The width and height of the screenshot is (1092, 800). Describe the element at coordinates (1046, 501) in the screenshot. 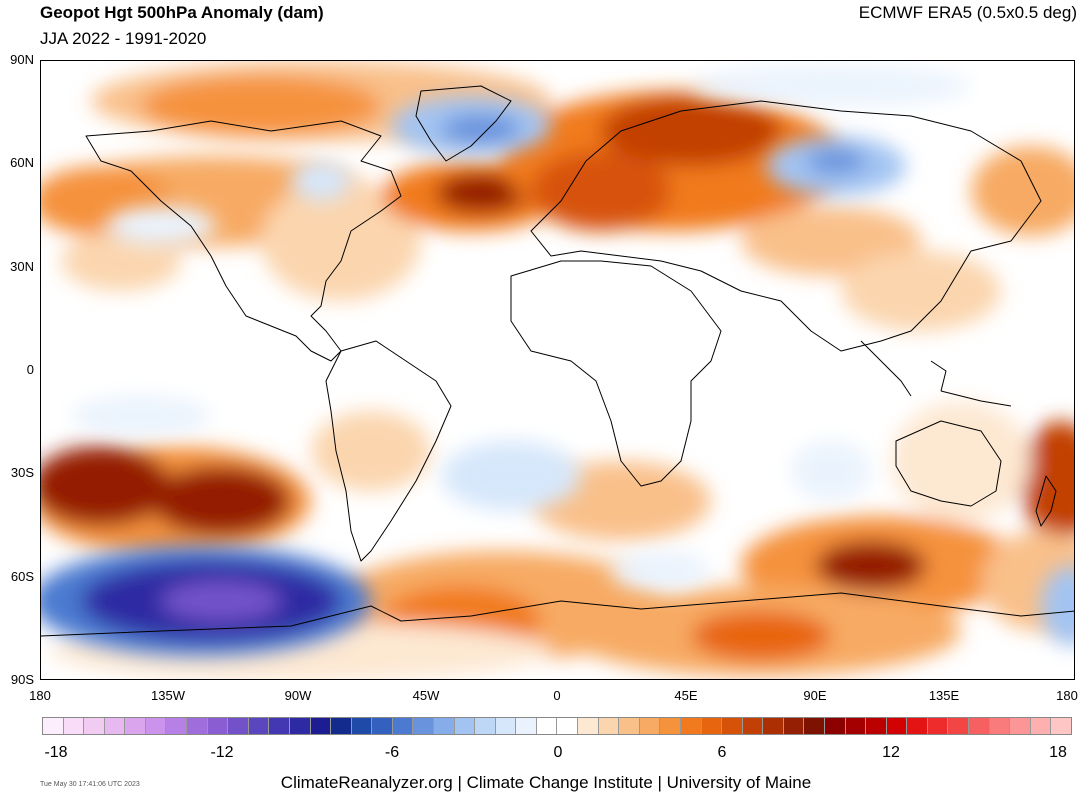

I see `new-zealand-outline` at that location.